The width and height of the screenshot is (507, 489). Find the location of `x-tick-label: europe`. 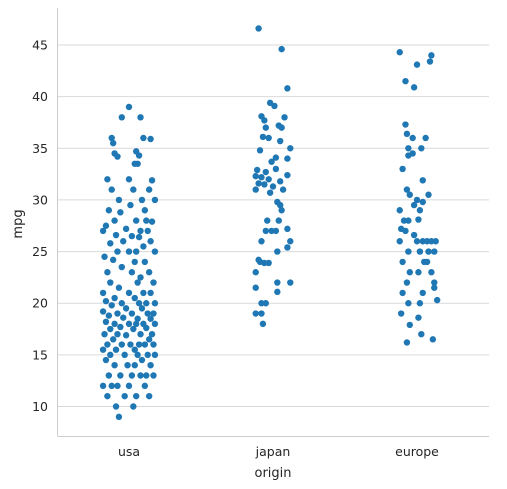

x-tick-label: europe is located at coordinates (417, 451).